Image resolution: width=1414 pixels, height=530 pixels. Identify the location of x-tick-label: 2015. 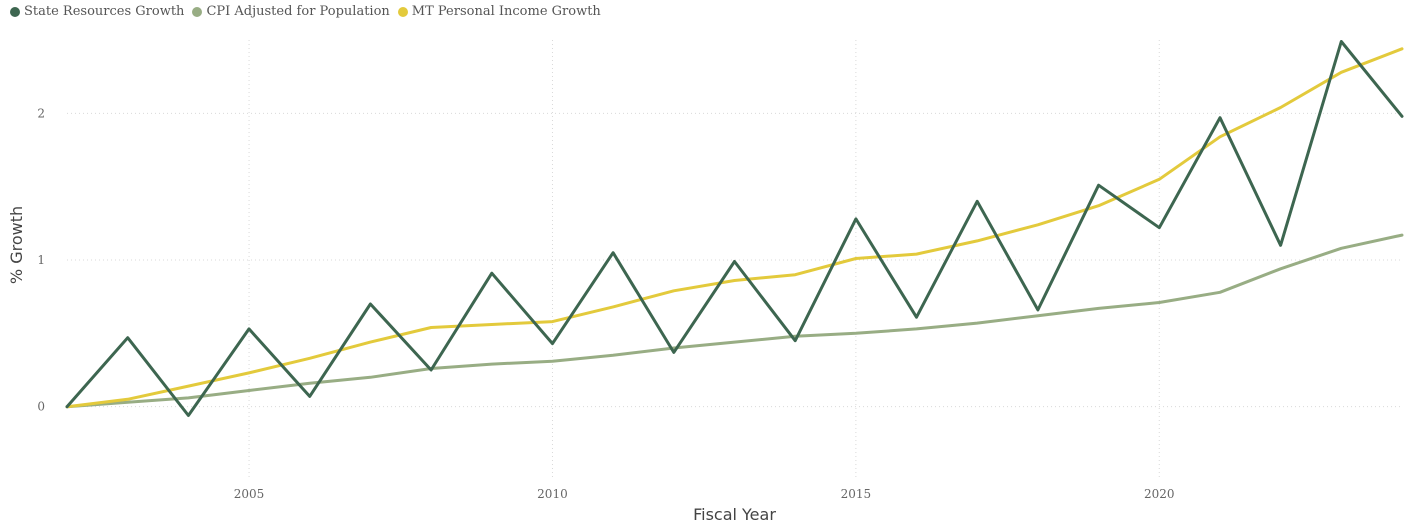
(856, 494).